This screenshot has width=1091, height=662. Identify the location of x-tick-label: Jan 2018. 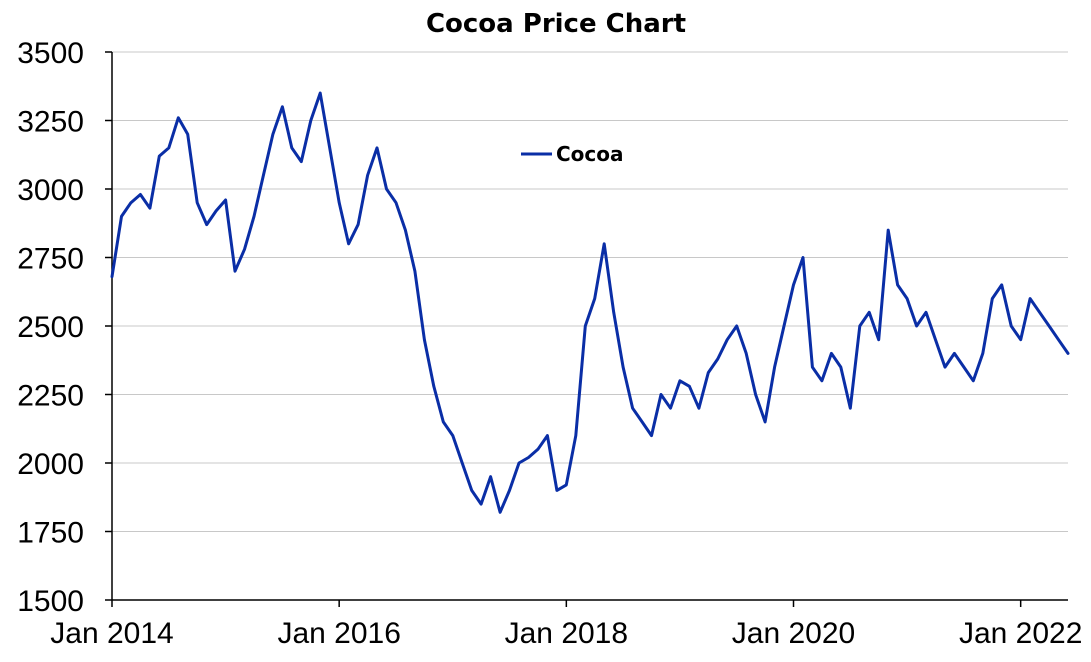
(566, 633).